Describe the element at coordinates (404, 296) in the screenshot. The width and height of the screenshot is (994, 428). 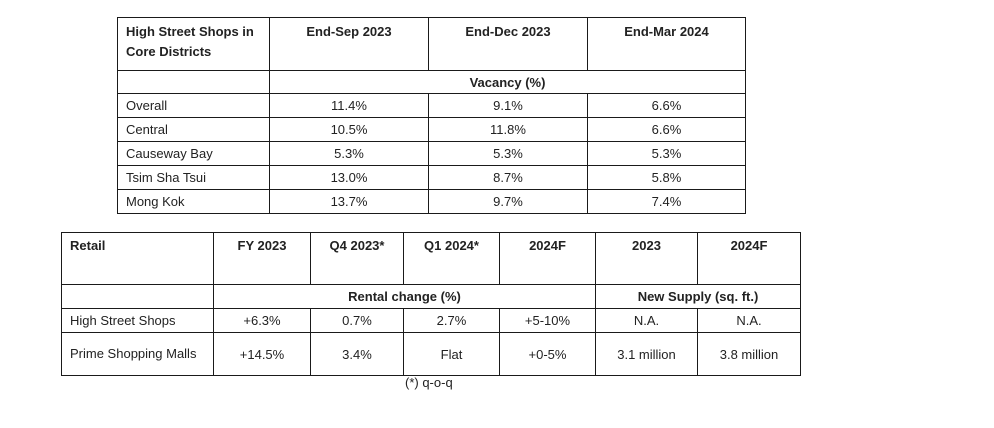
I see `rental-change-subheader: Rental change (%)` at that location.